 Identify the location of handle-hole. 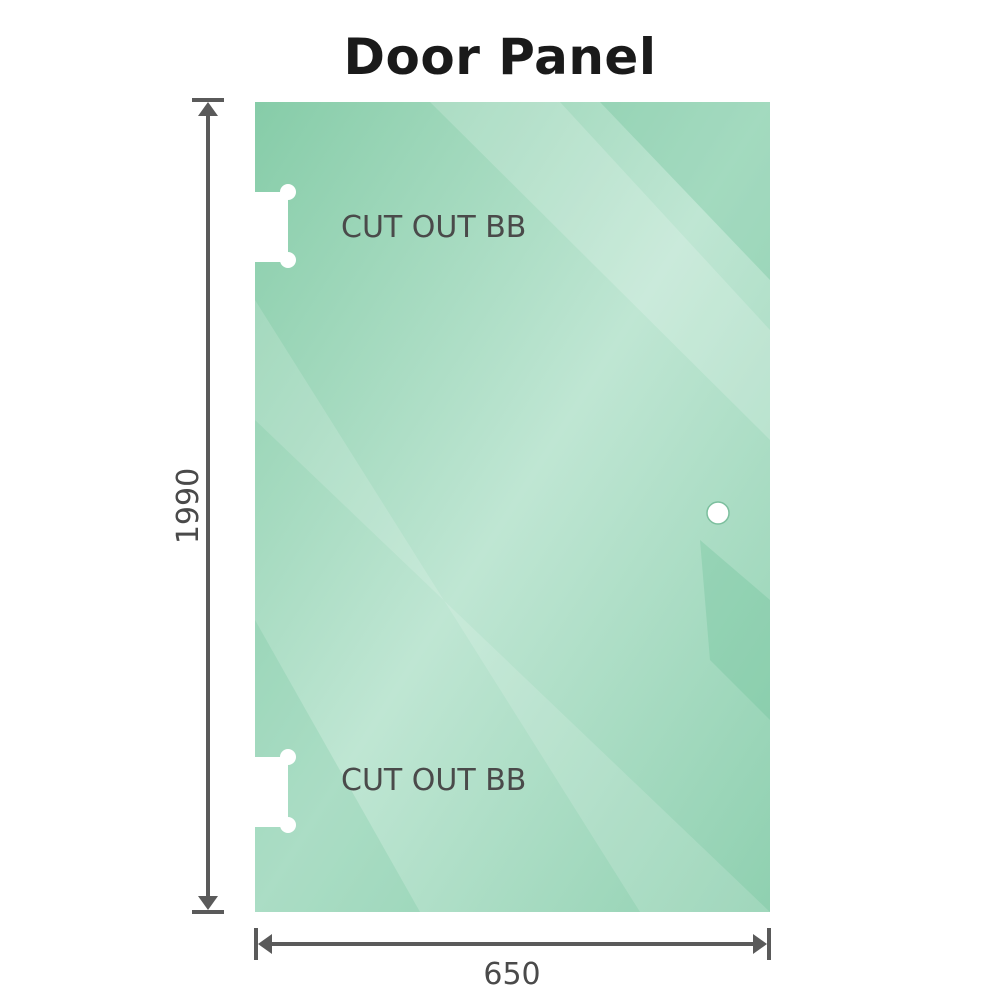
(718, 513).